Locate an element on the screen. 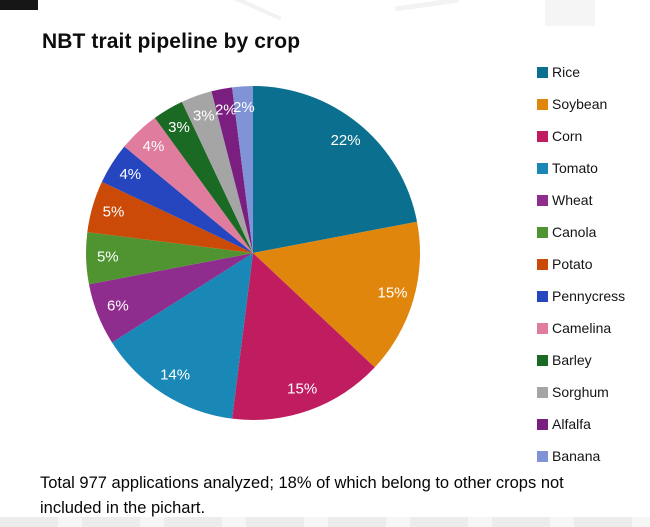 This screenshot has width=650, height=527. pie-slice-wheat is located at coordinates (171, 298).